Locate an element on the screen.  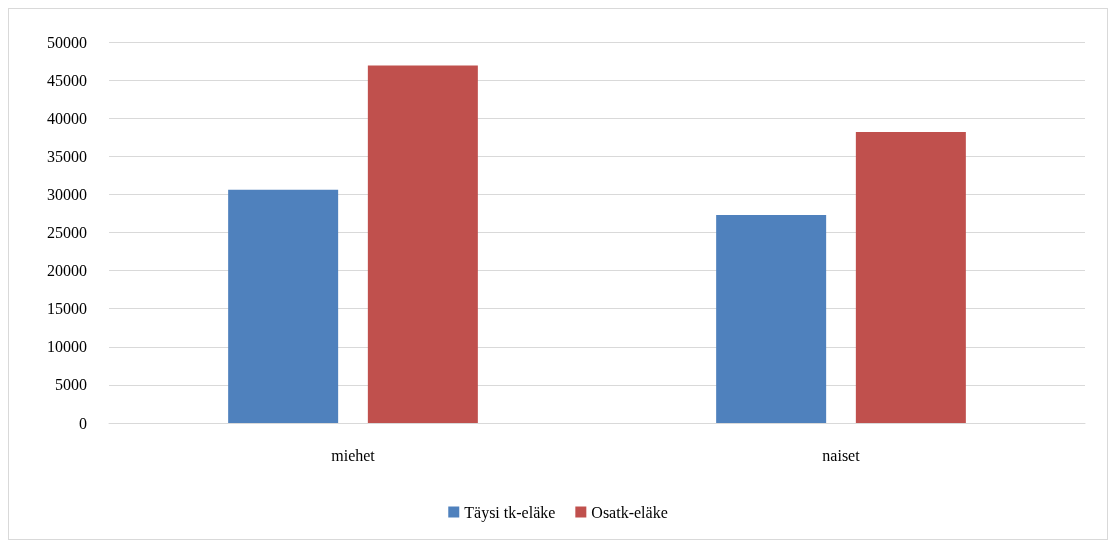
y-tick-label: 30000 is located at coordinates (67, 194).